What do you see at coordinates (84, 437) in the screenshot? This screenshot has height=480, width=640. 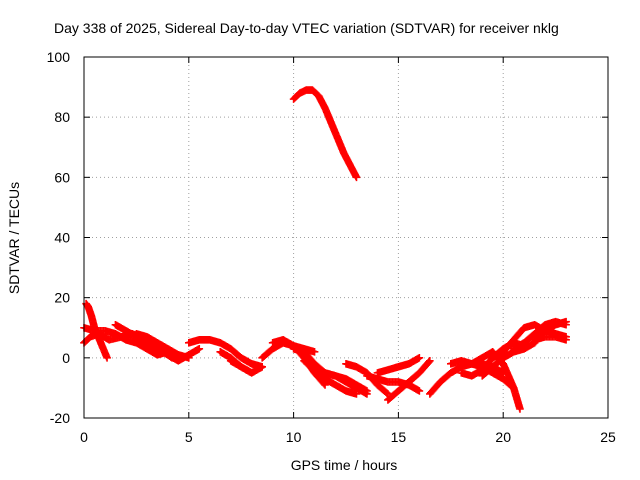 I see `x-tick-label: 0` at bounding box center [84, 437].